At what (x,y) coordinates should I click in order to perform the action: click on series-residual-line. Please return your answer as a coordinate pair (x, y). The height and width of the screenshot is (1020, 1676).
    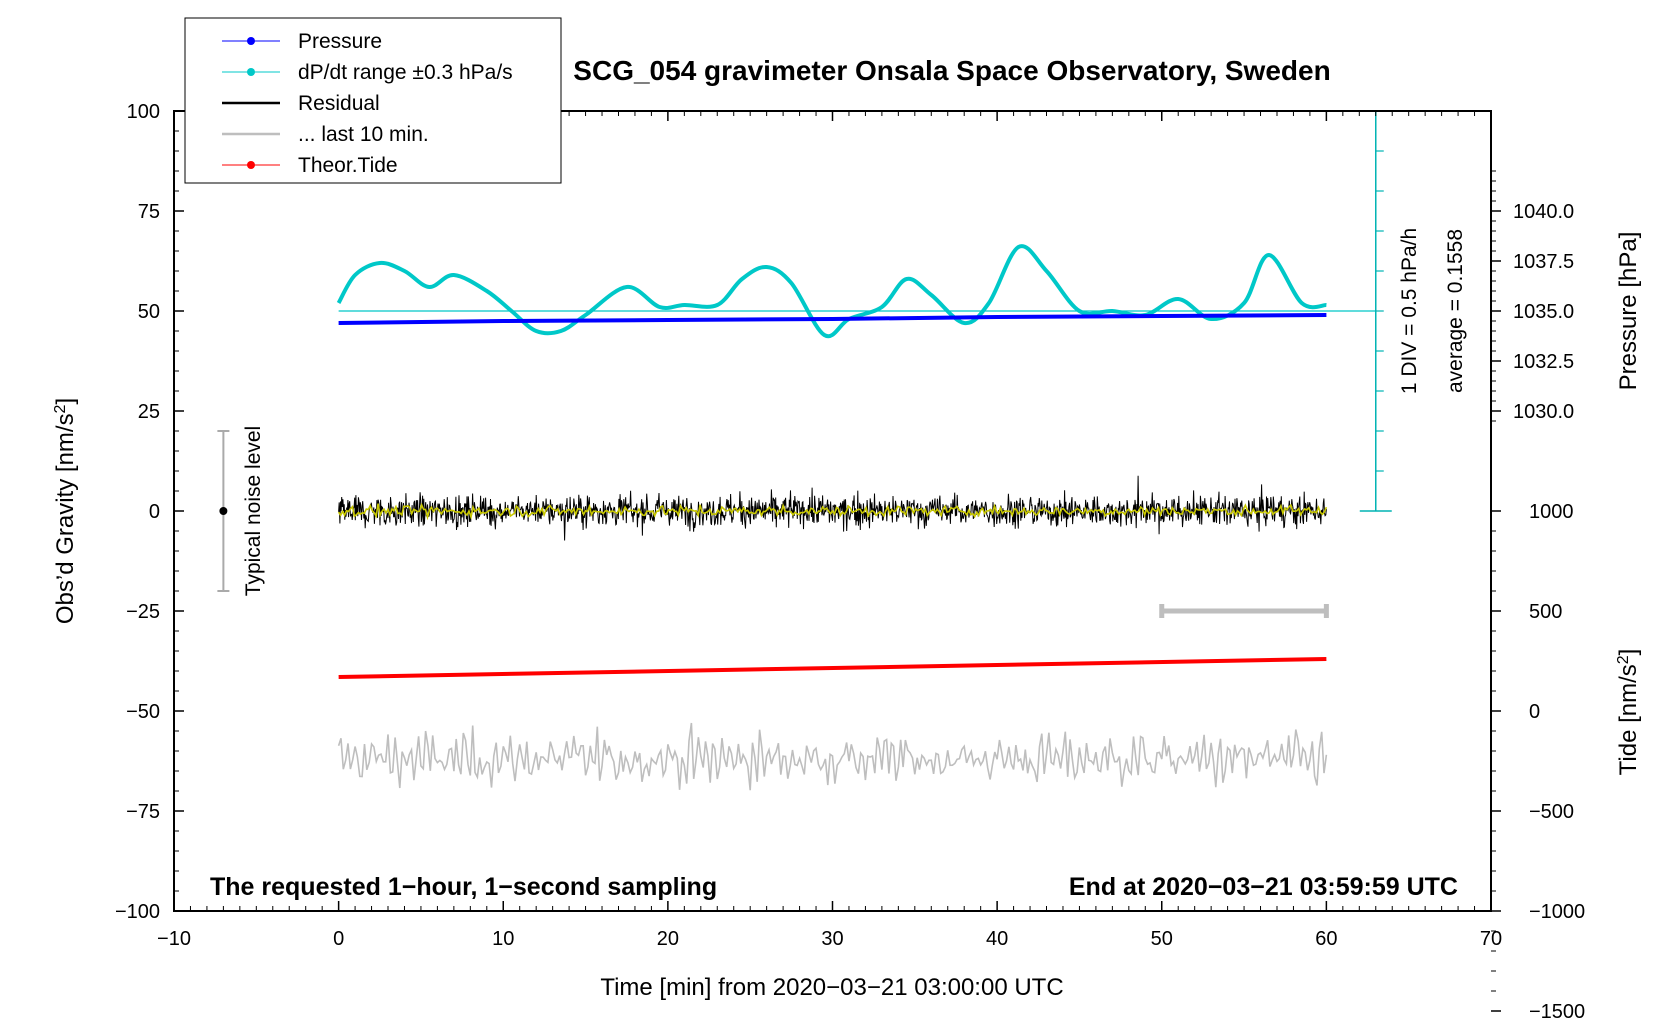
    Looking at the image, I should click on (832, 508).